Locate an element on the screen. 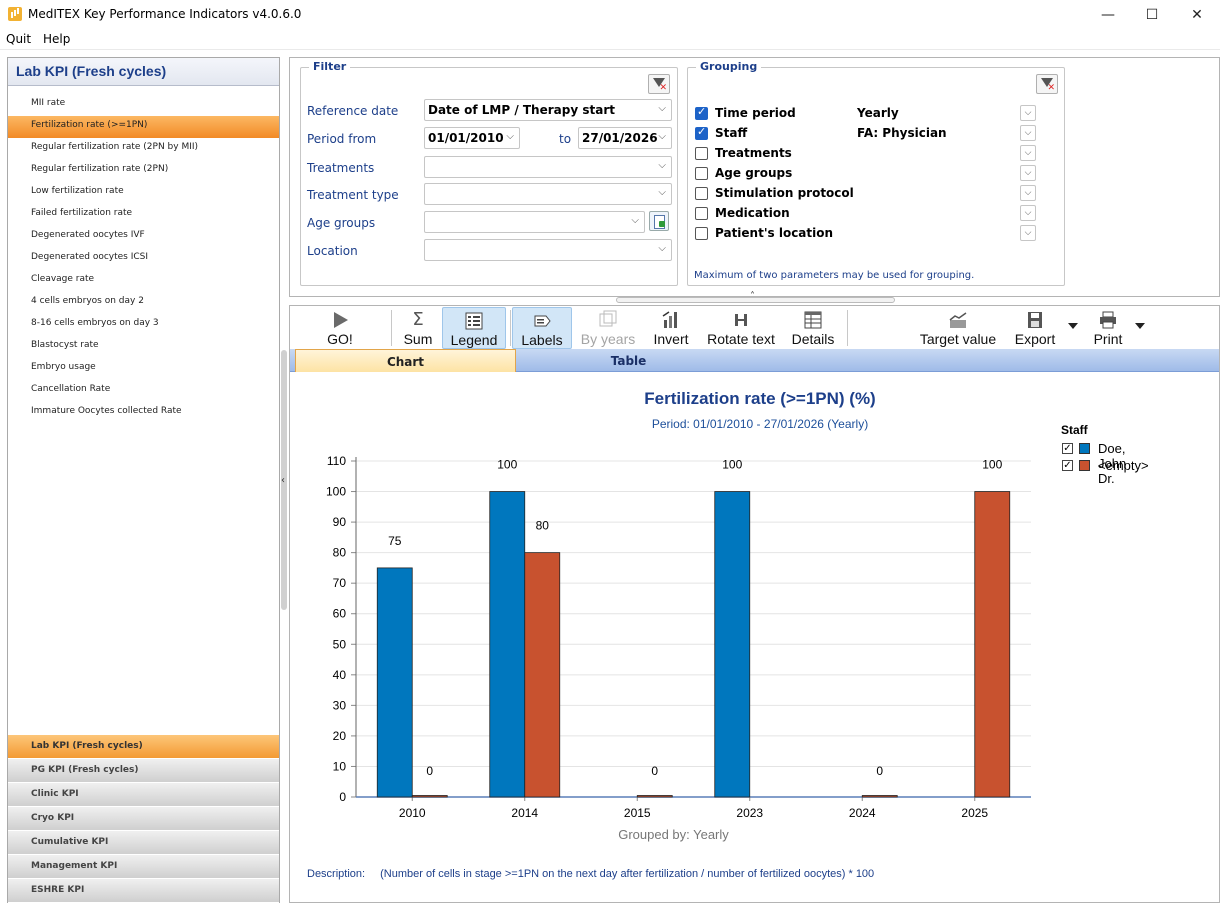  clear-grouping-icon is located at coordinates (1047, 84).